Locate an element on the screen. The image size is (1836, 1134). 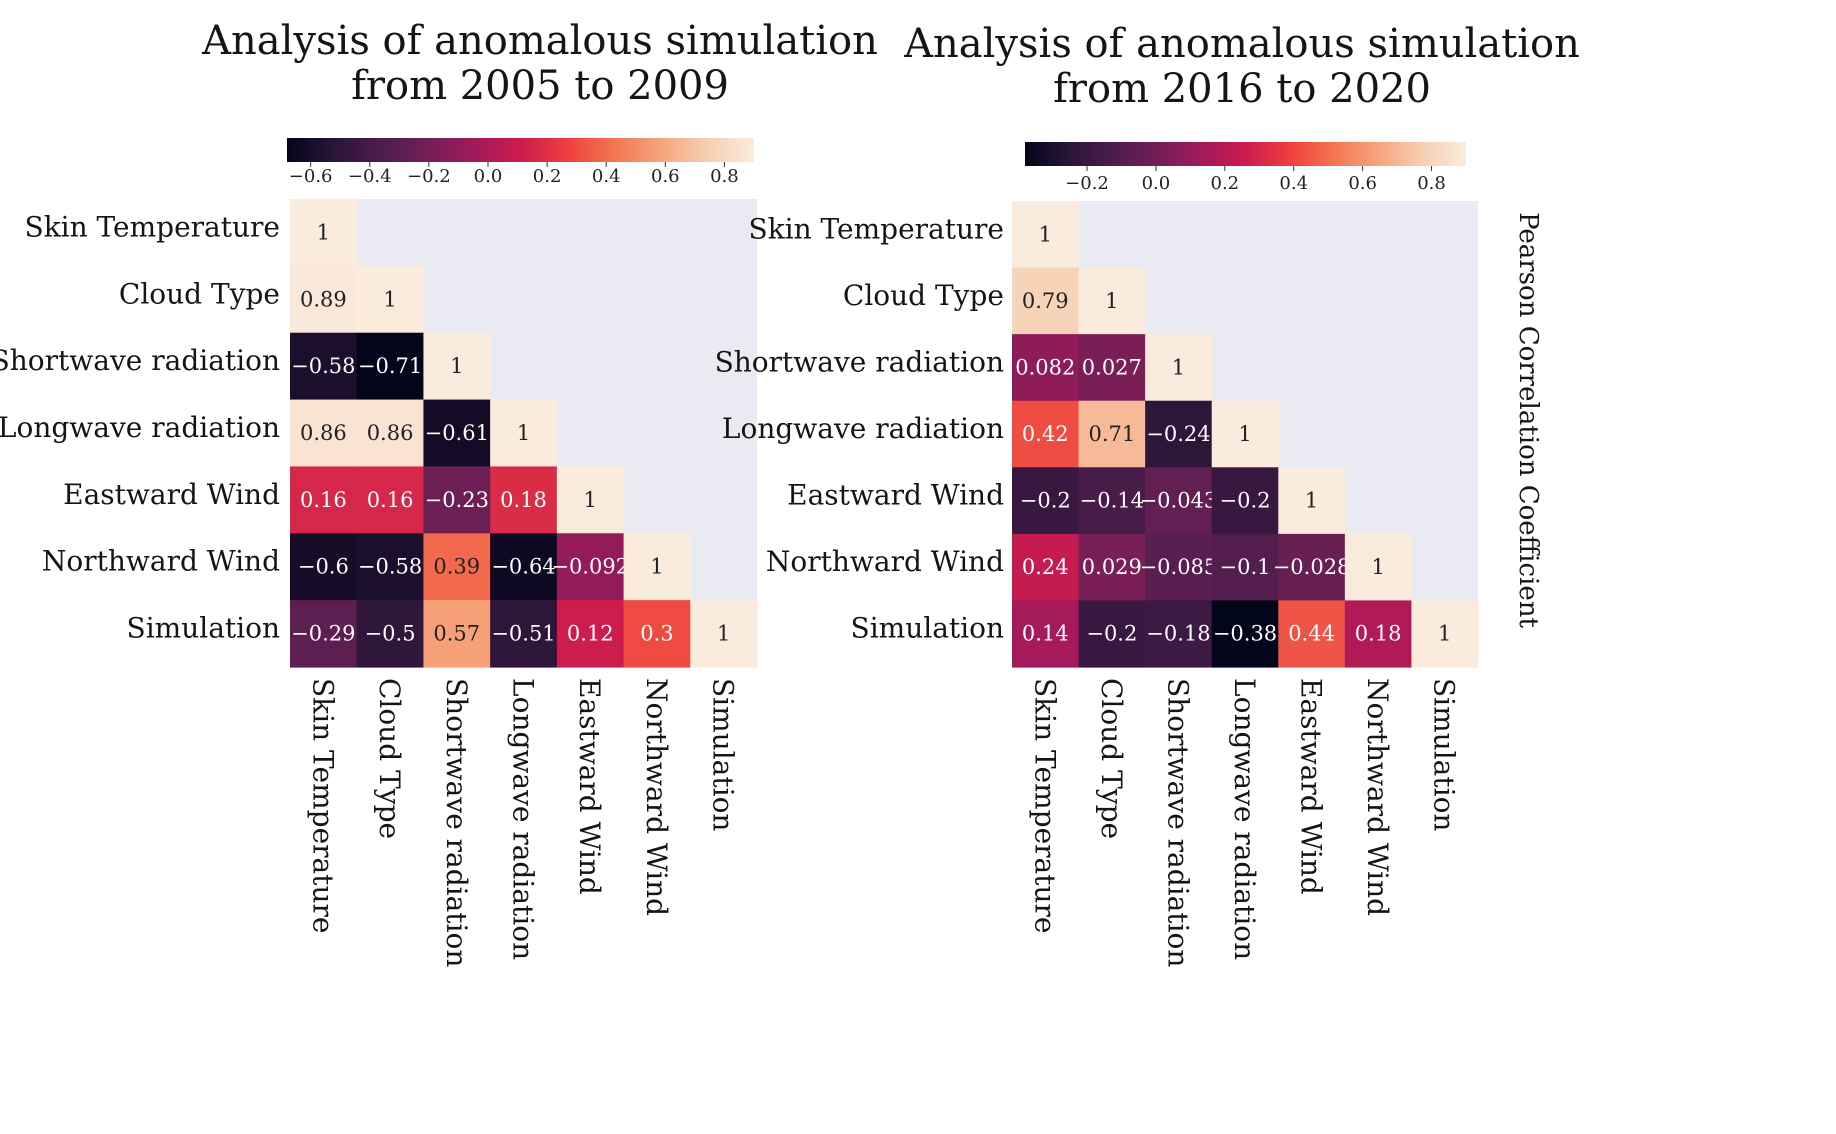
cell-value: −0.028 is located at coordinates (1312, 567).